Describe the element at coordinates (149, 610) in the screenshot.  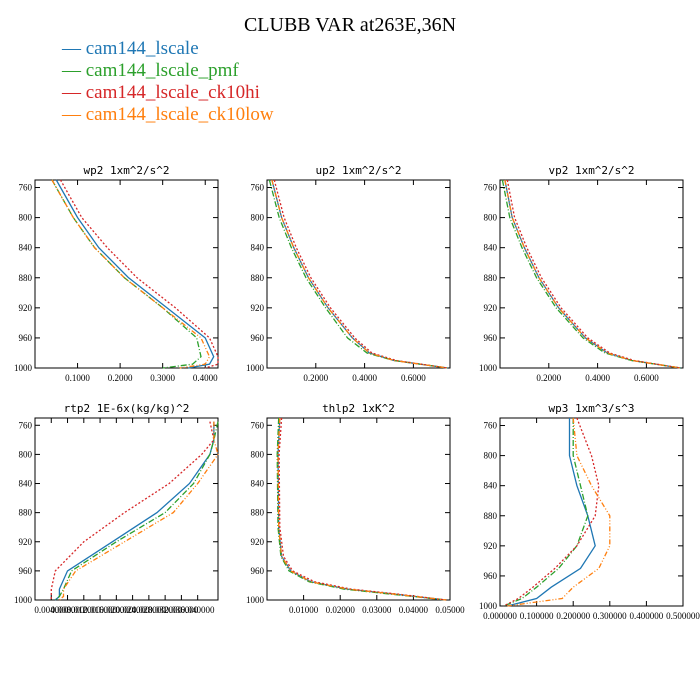
I see `x-tick-label: 0.028000` at that location.